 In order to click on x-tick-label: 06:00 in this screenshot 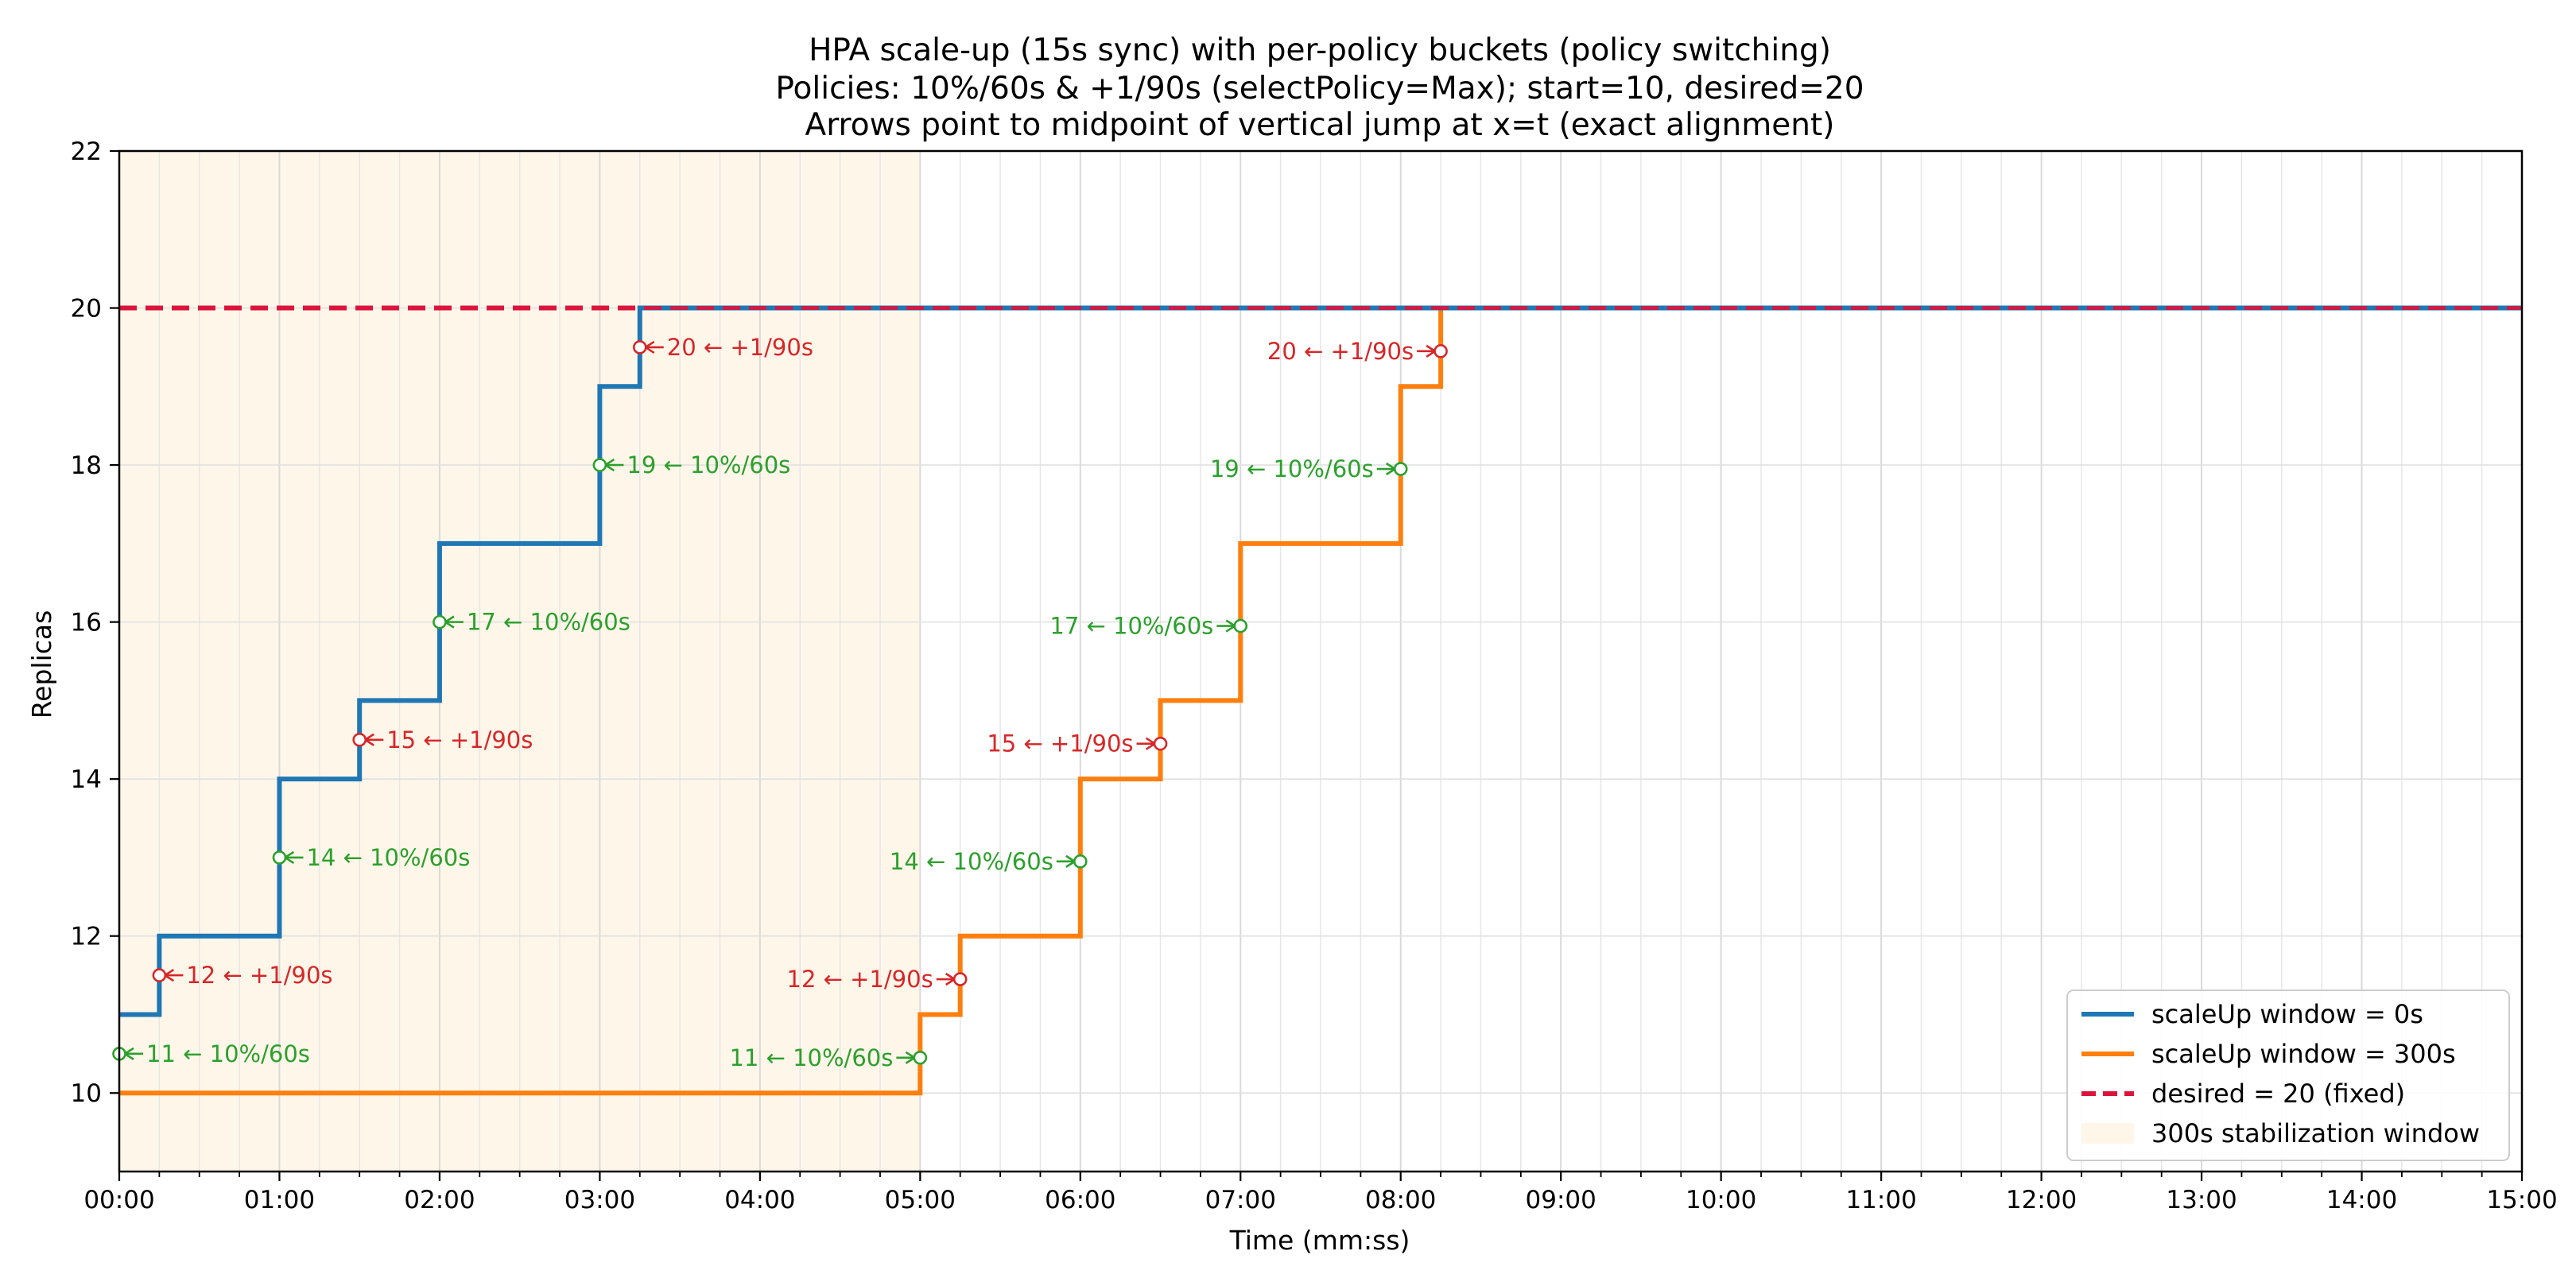, I will do `click(1080, 1200)`.